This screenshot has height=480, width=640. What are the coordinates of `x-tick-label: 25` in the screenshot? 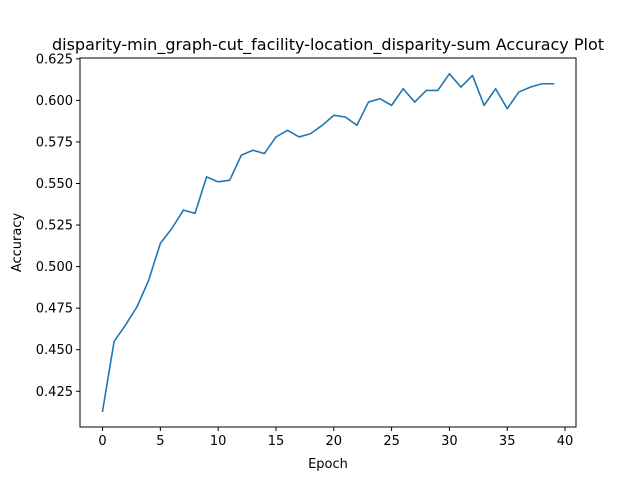 It's located at (391, 441).